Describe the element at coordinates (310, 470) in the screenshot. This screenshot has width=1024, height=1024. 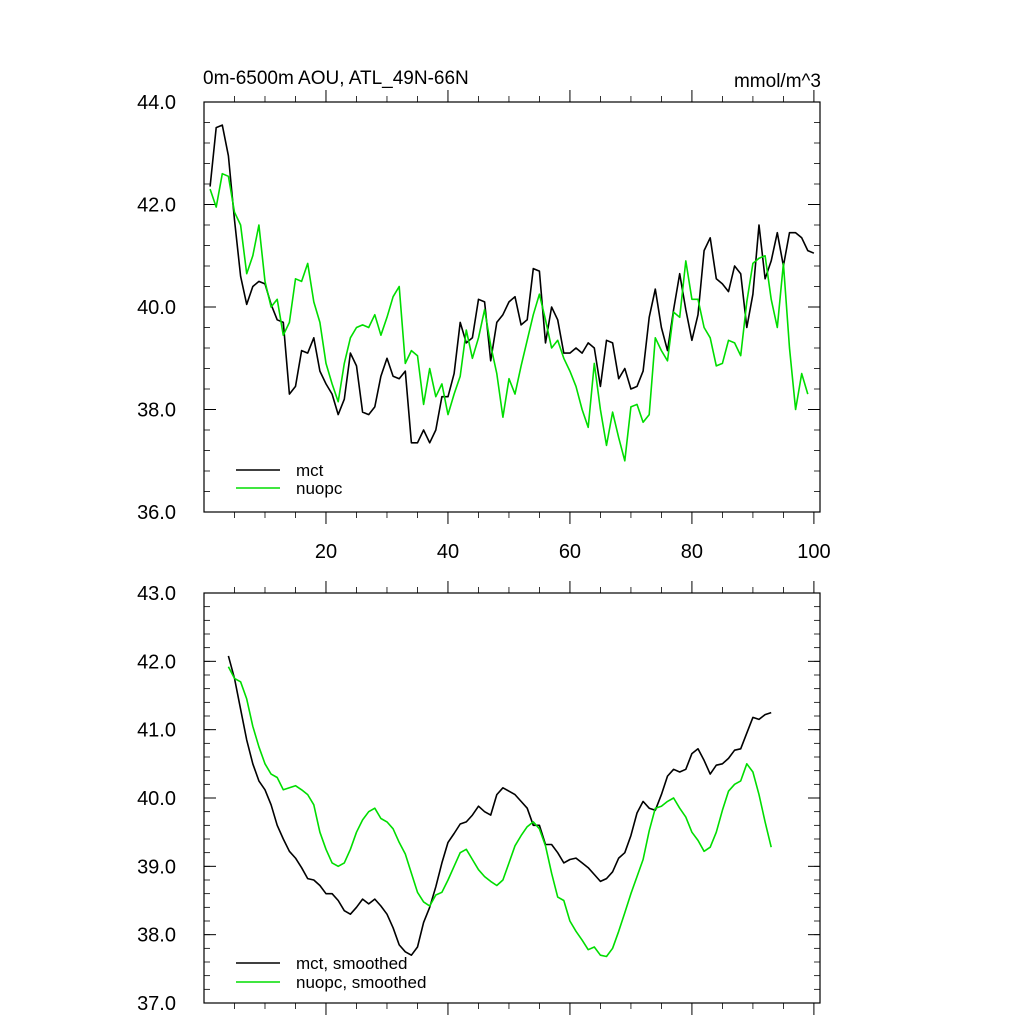
I see `legend-label: mct` at that location.